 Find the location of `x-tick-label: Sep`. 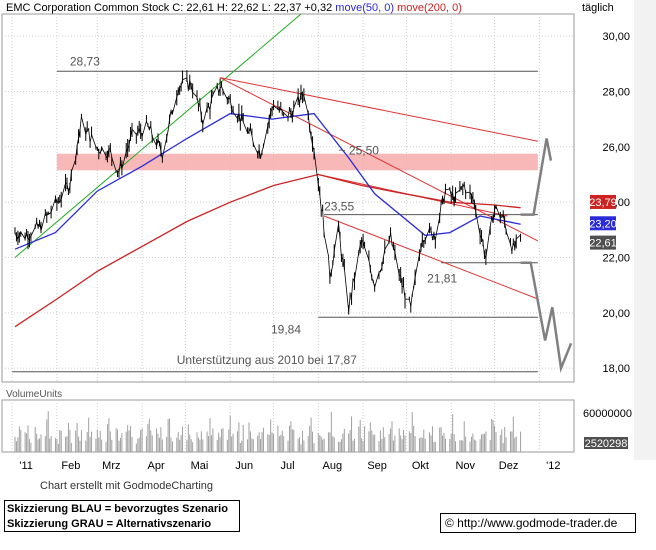

x-tick-label: Sep is located at coordinates (377, 466).